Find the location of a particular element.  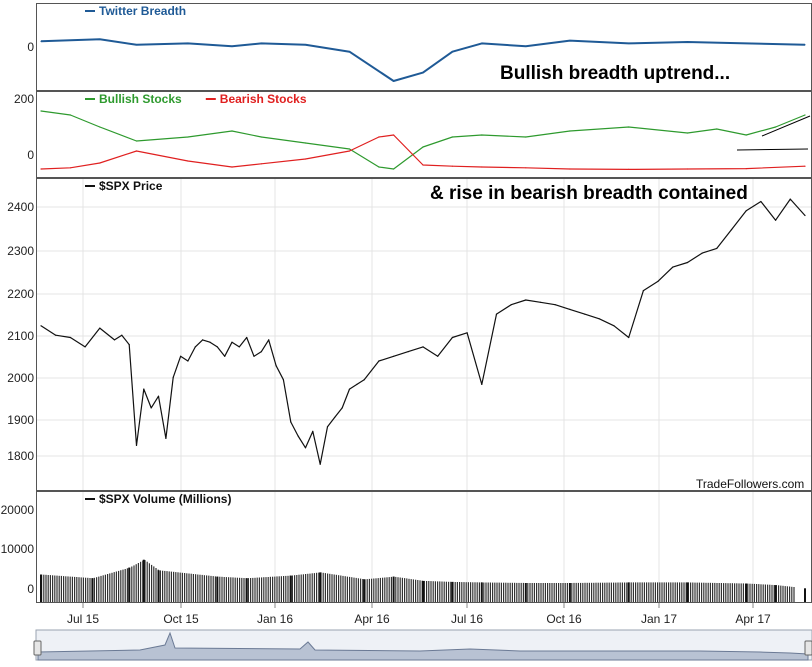

y-tick-label: 2100 is located at coordinates (20, 336).